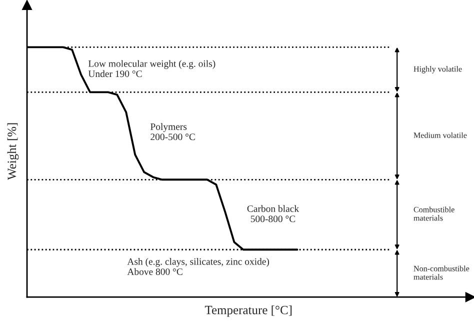 The width and height of the screenshot is (474, 324). Describe the element at coordinates (442, 273) in the screenshot. I see `text: Non-combustible materials` at that location.